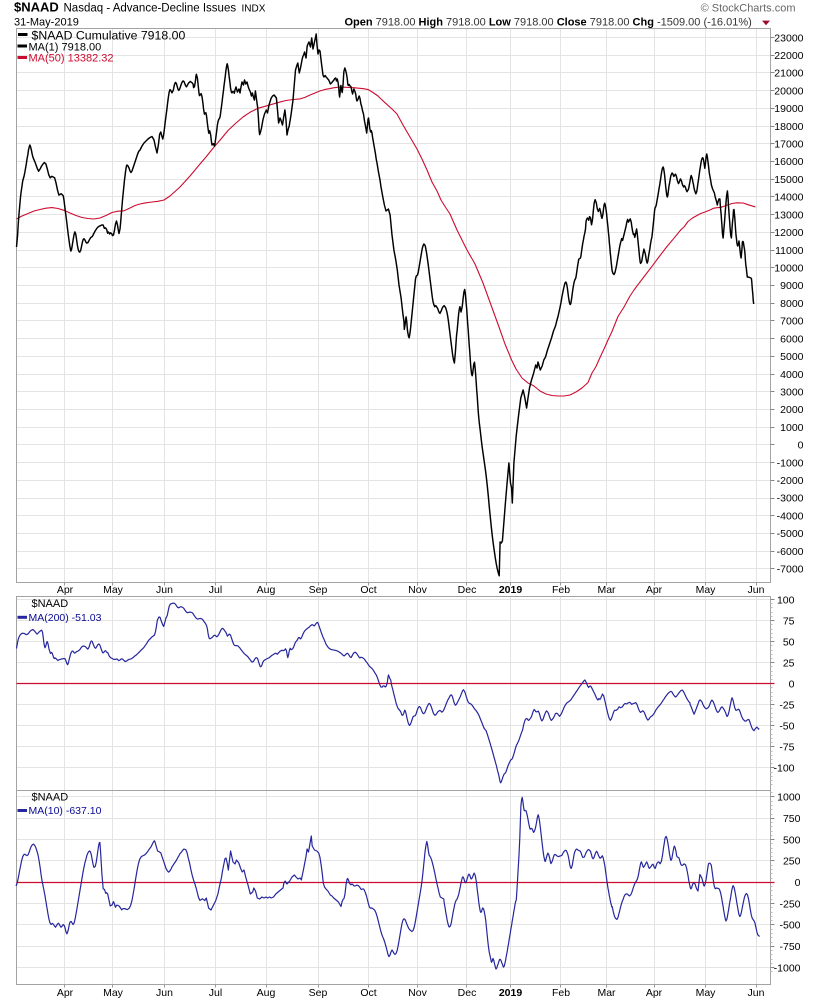 The width and height of the screenshot is (820, 1000). What do you see at coordinates (788, 38) in the screenshot?
I see `svg-text: 23000` at bounding box center [788, 38].